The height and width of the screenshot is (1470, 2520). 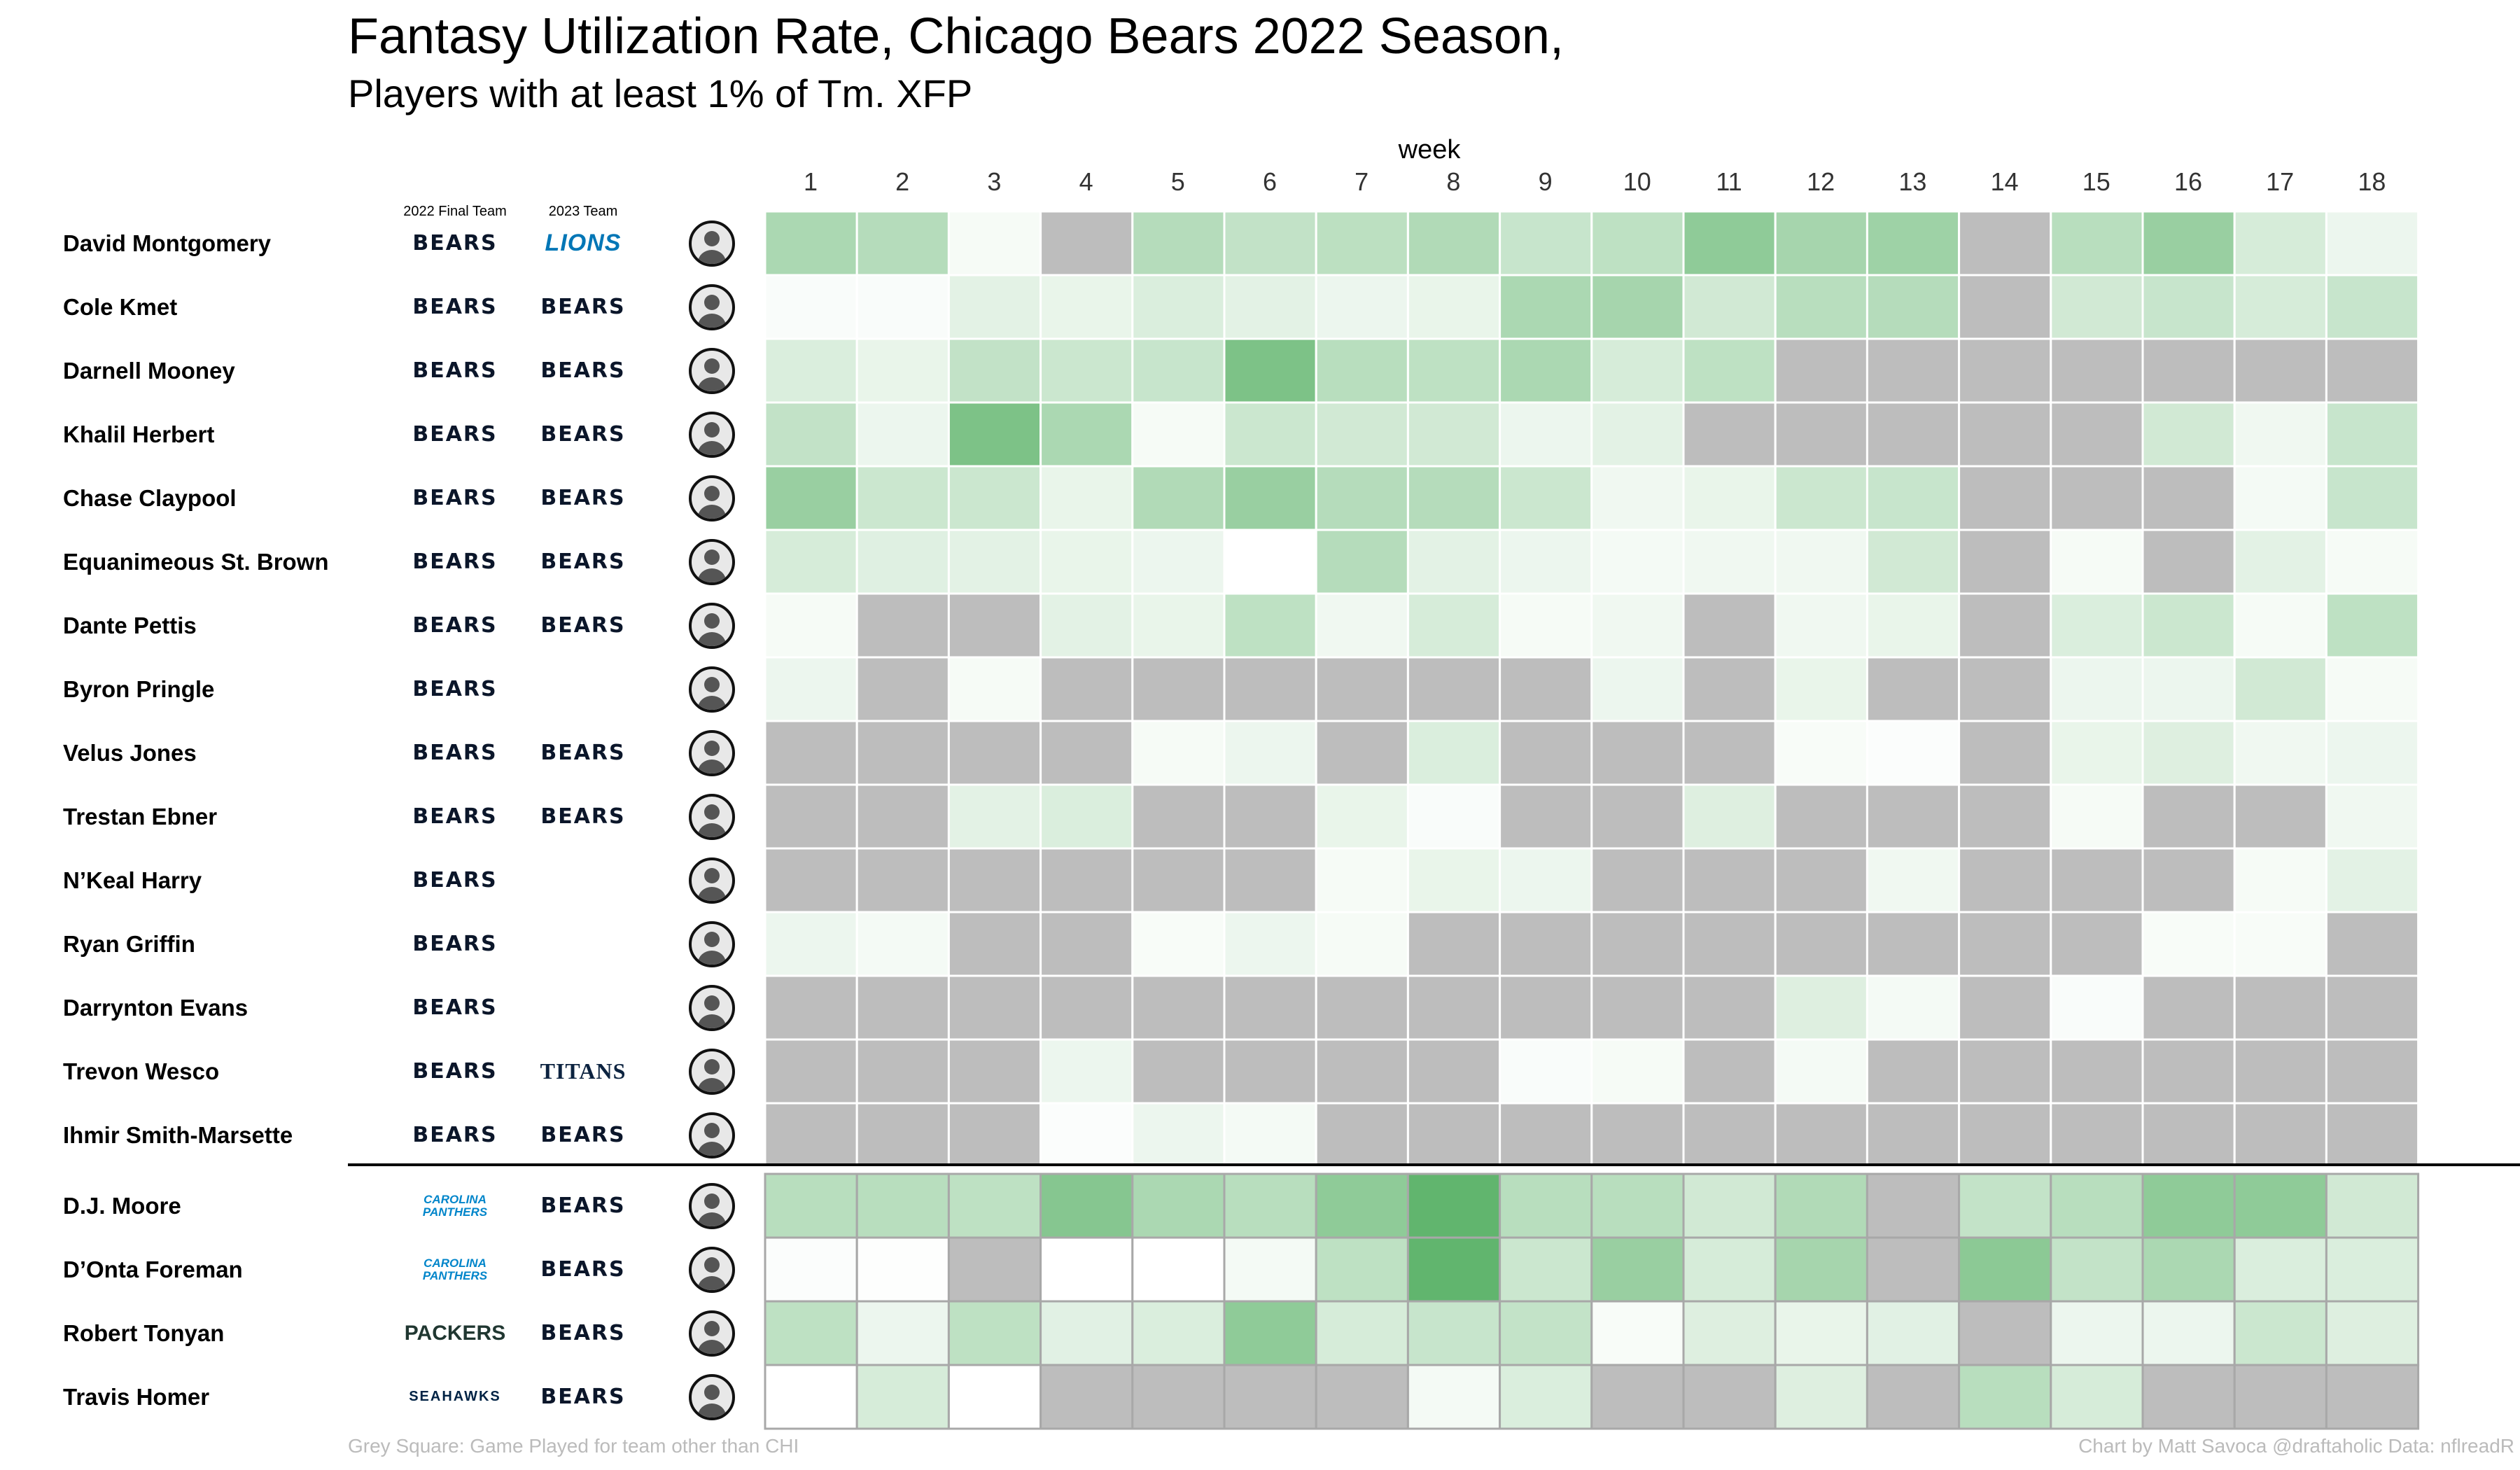 What do you see at coordinates (2096, 181) in the screenshot?
I see `week-tick-15: 15` at bounding box center [2096, 181].